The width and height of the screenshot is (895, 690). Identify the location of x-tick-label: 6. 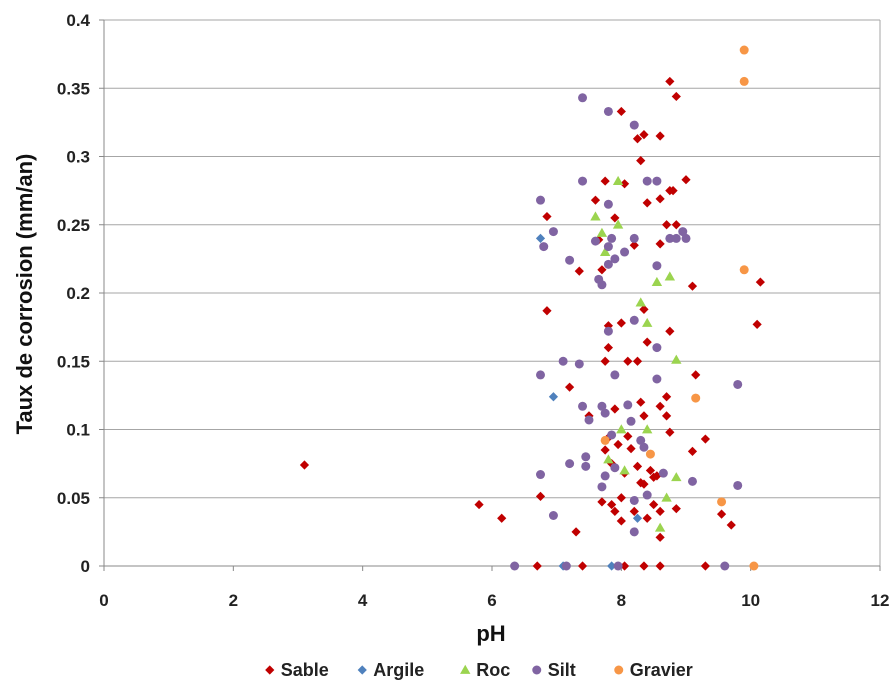
(491, 600).